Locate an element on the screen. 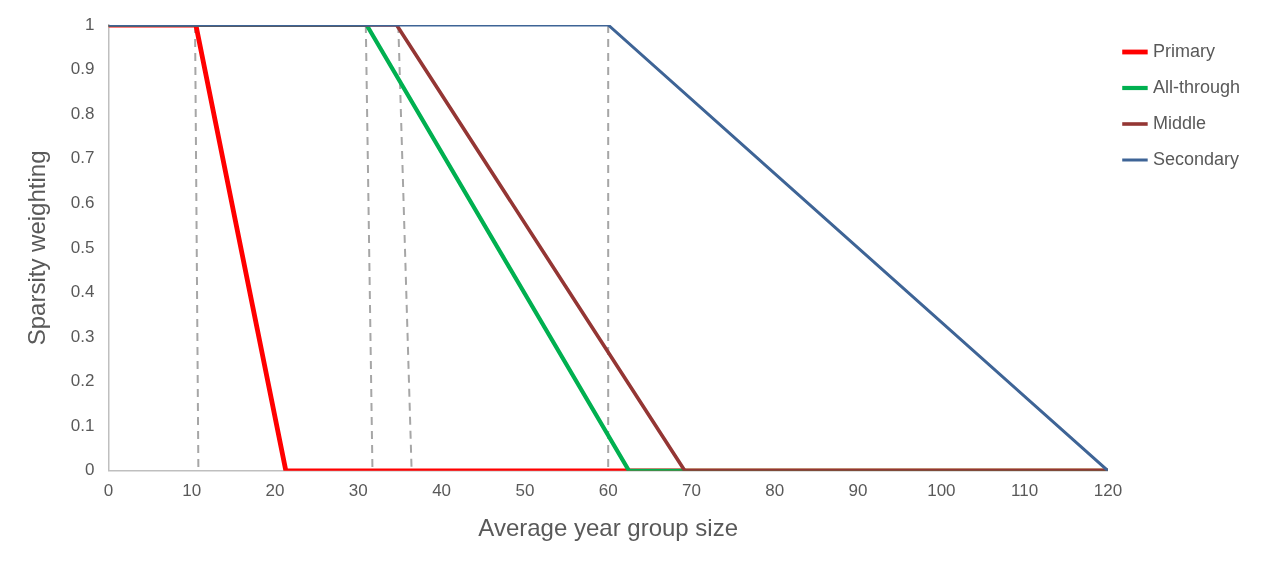 The width and height of the screenshot is (1270, 573). y-tick-label: 1 is located at coordinates (89, 24).